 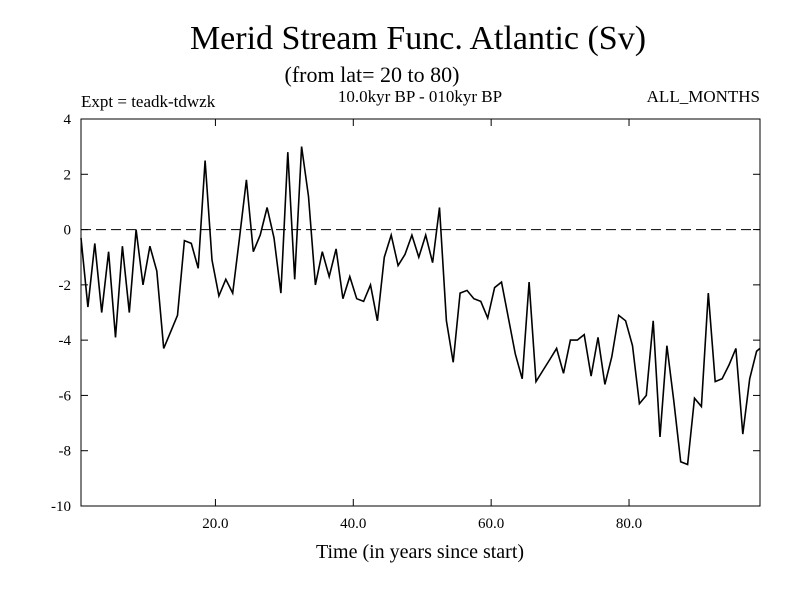 I want to click on expt-label: Expt = teadk-tdwzk, so click(x=148, y=101).